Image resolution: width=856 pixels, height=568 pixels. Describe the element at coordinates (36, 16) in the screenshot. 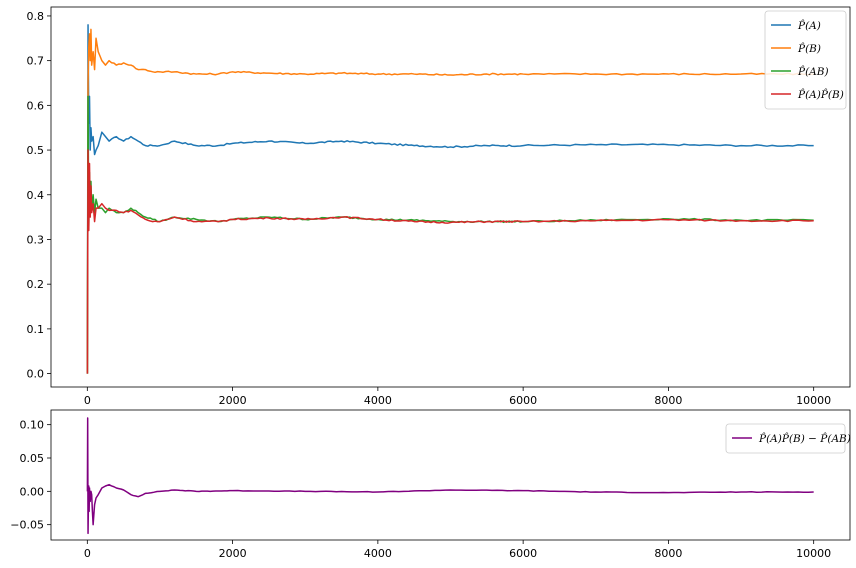

I see `y-tick-label: 0.8` at that location.